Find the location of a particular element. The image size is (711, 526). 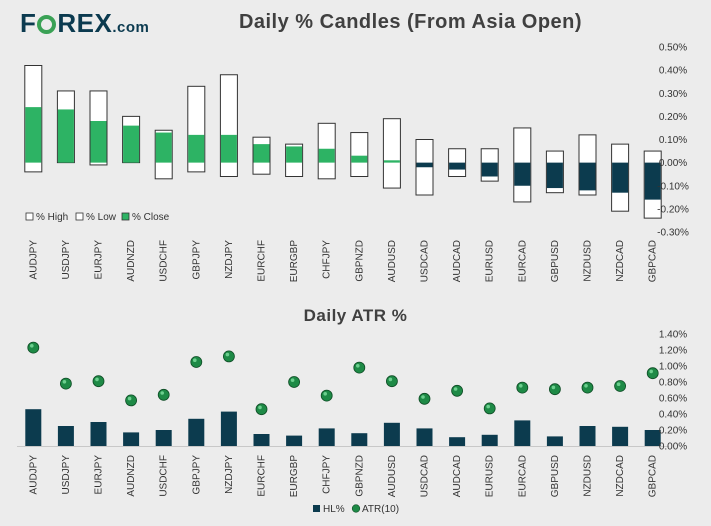

atr-category-label: USDCAD is located at coordinates (425, 476).